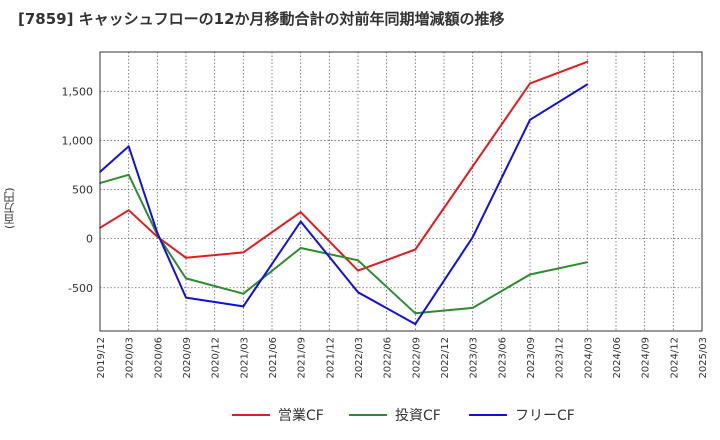 This screenshot has width=720, height=440. I want to click on legend: 営業CF 投資CF フリーCF, so click(360, 415).